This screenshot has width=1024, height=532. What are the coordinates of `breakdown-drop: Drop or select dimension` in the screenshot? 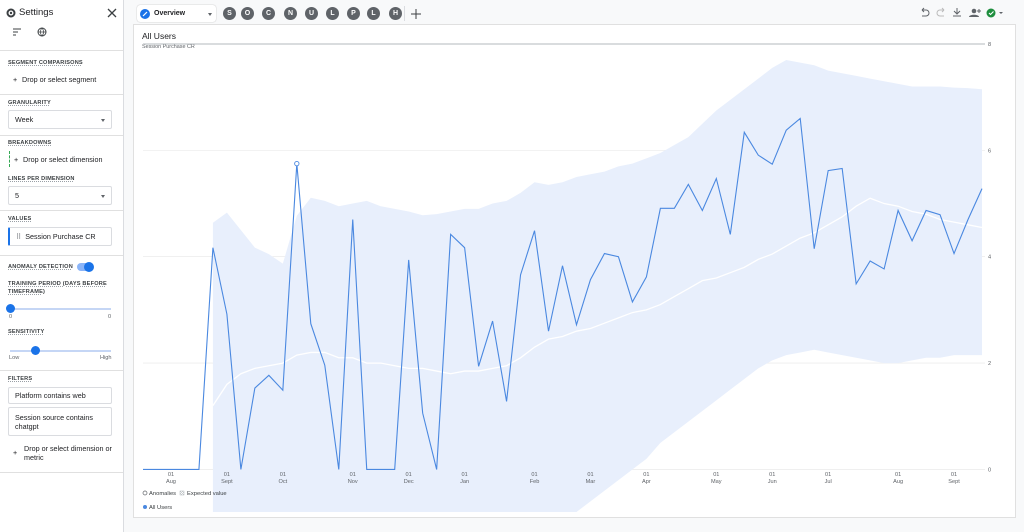 It's located at (63, 159).